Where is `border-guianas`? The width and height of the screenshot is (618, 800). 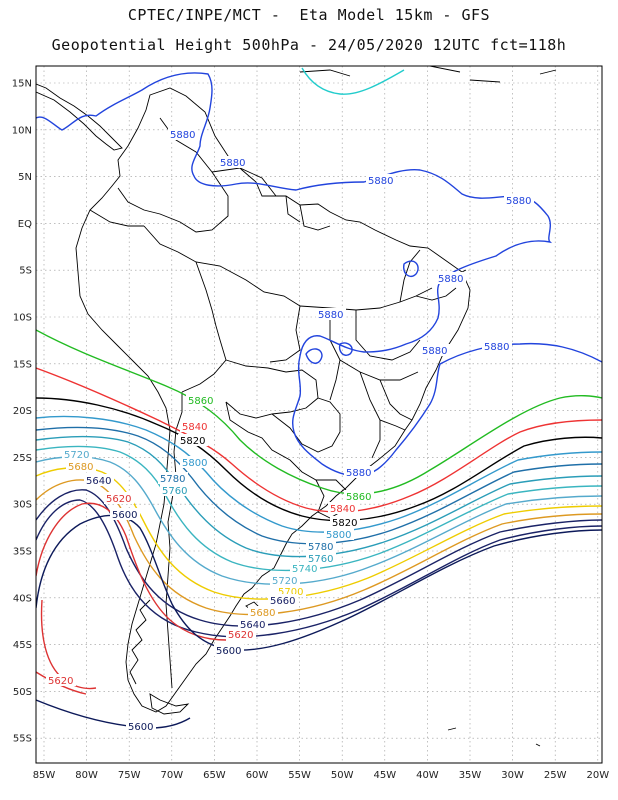 border-guianas is located at coordinates (308, 213).